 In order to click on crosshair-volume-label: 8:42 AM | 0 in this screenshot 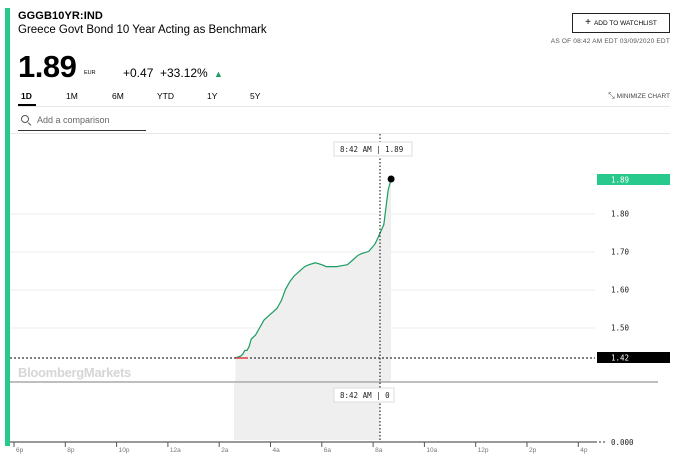, I will do `click(365, 395)`.